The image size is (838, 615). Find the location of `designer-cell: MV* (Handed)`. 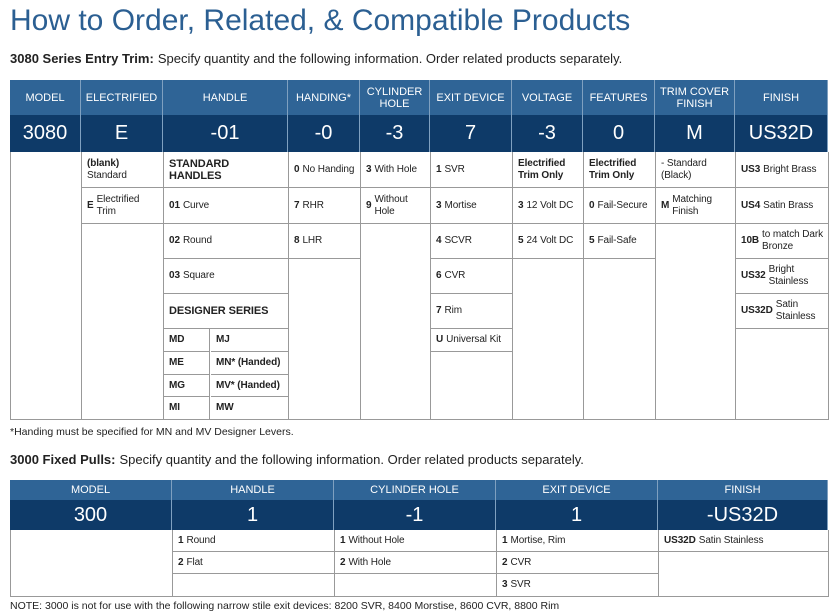

designer-cell: MV* (Handed) is located at coordinates (249, 386).